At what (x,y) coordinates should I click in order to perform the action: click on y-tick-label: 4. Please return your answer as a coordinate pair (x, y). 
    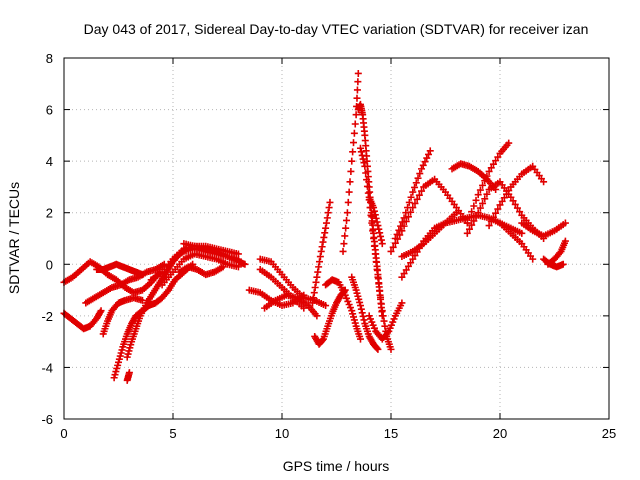
    Looking at the image, I should click on (49, 161).